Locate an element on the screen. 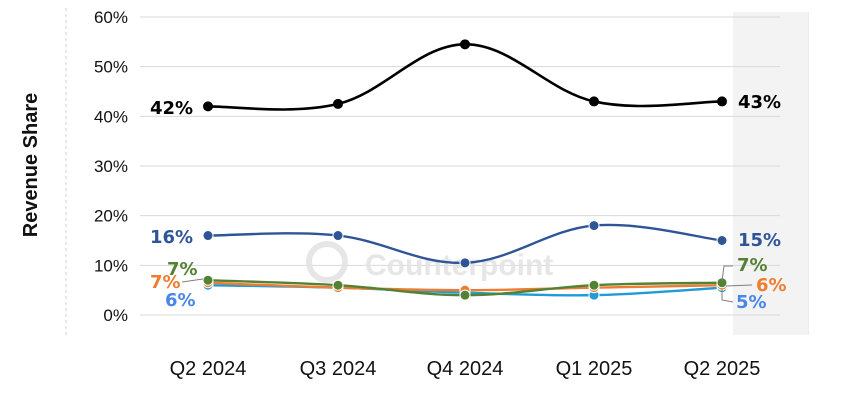  x-tick-label: Q4 2024 is located at coordinates (465, 369).